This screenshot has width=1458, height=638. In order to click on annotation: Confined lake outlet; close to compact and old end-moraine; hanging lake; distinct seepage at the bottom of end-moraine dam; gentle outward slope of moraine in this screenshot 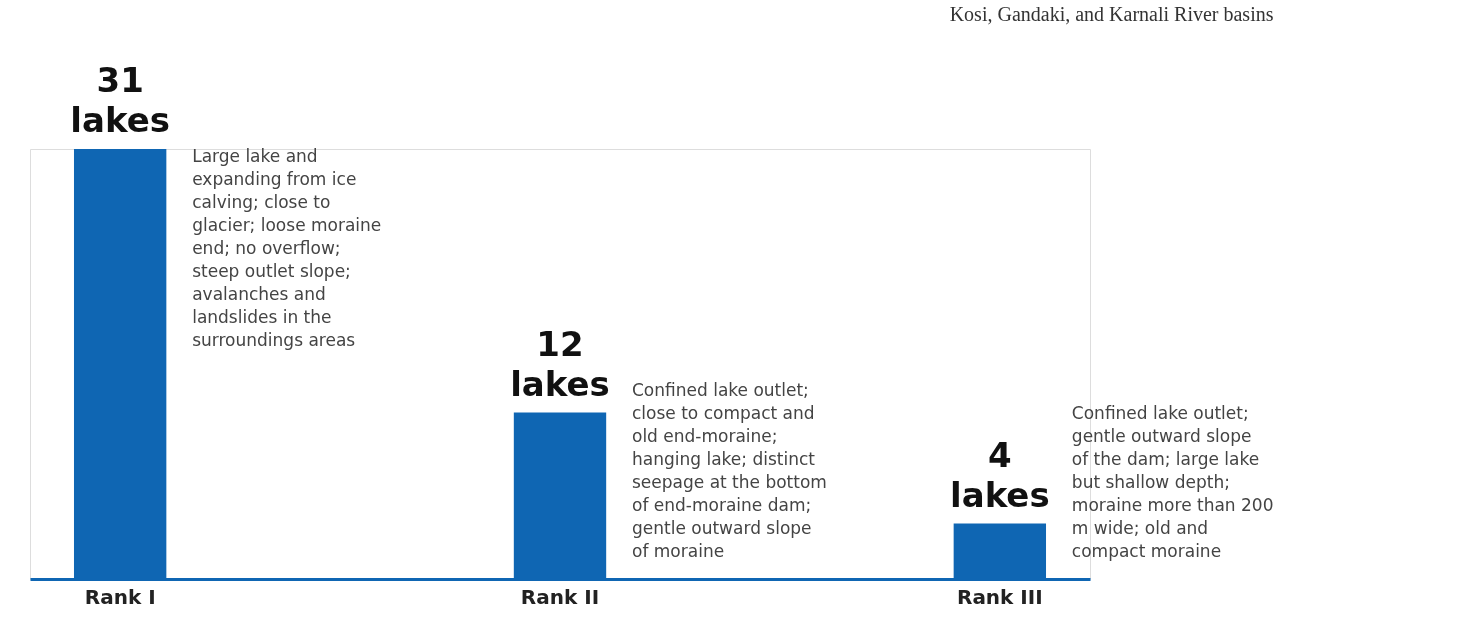, I will do `click(729, 470)`.